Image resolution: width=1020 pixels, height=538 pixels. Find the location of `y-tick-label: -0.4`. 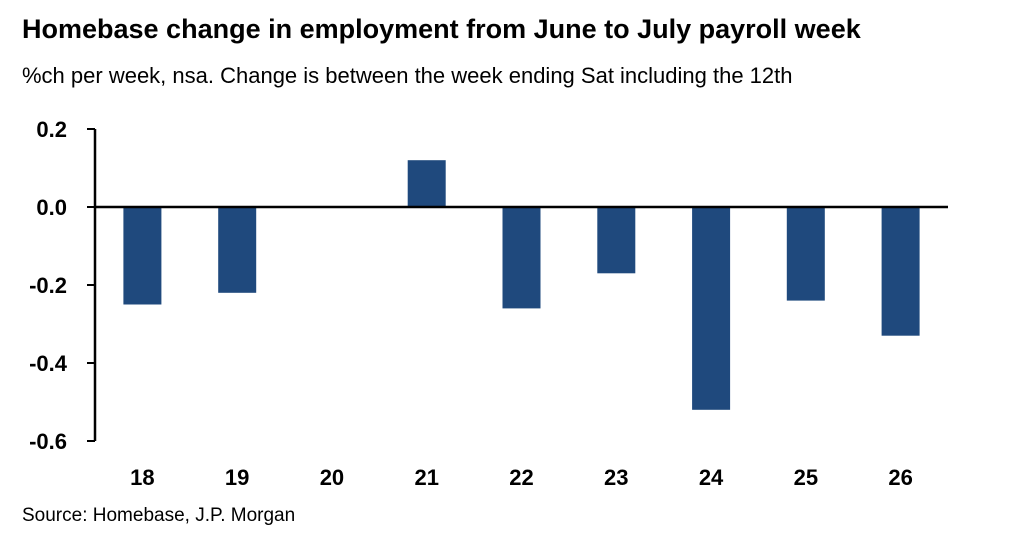

y-tick-label: -0.4 is located at coordinates (48, 363).